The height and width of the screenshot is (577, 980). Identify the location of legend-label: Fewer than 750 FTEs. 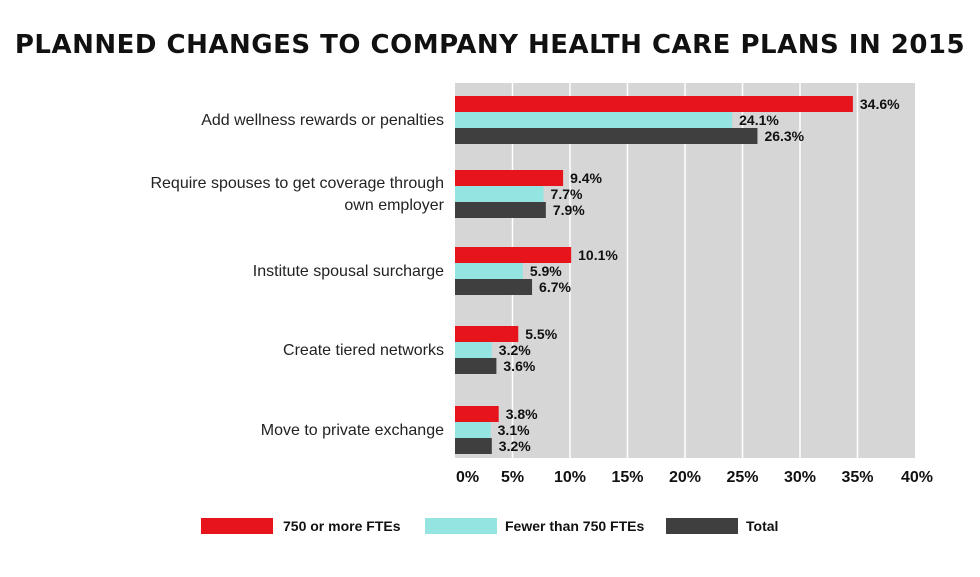
(574, 526).